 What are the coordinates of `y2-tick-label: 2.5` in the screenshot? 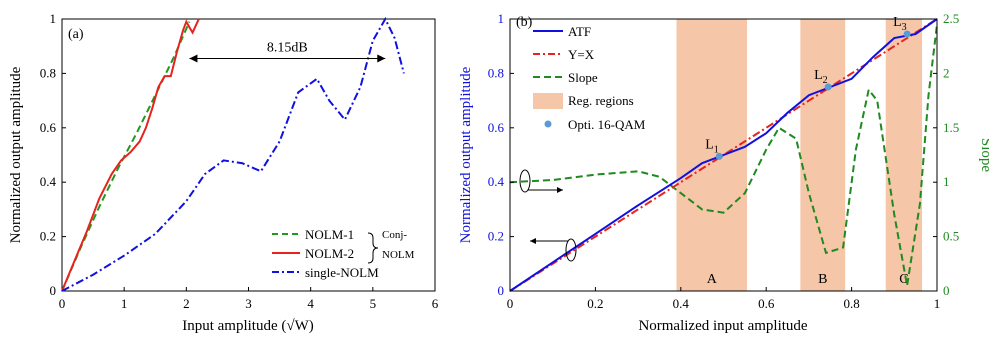 It's located at (951, 18).